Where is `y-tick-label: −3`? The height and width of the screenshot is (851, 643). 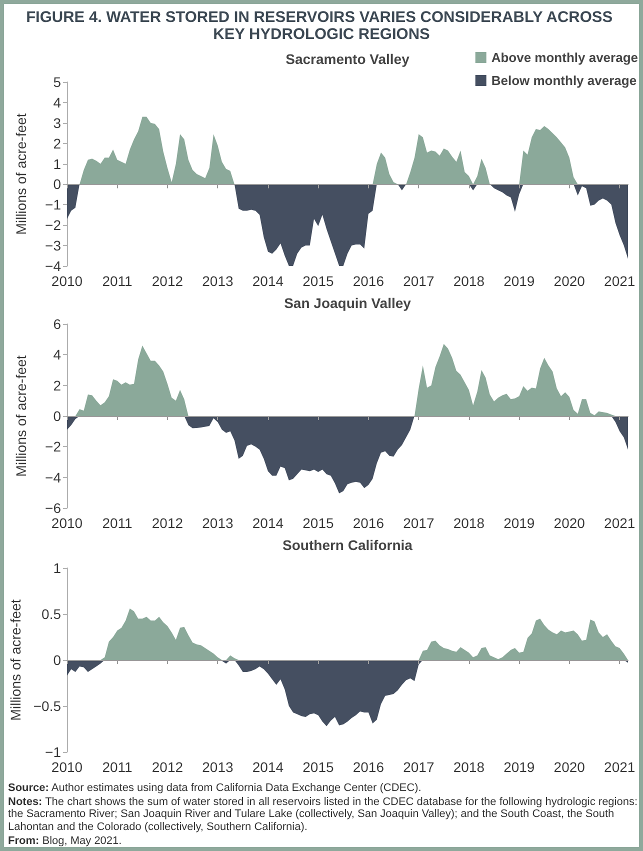
y-tick-label: −3 is located at coordinates (53, 246).